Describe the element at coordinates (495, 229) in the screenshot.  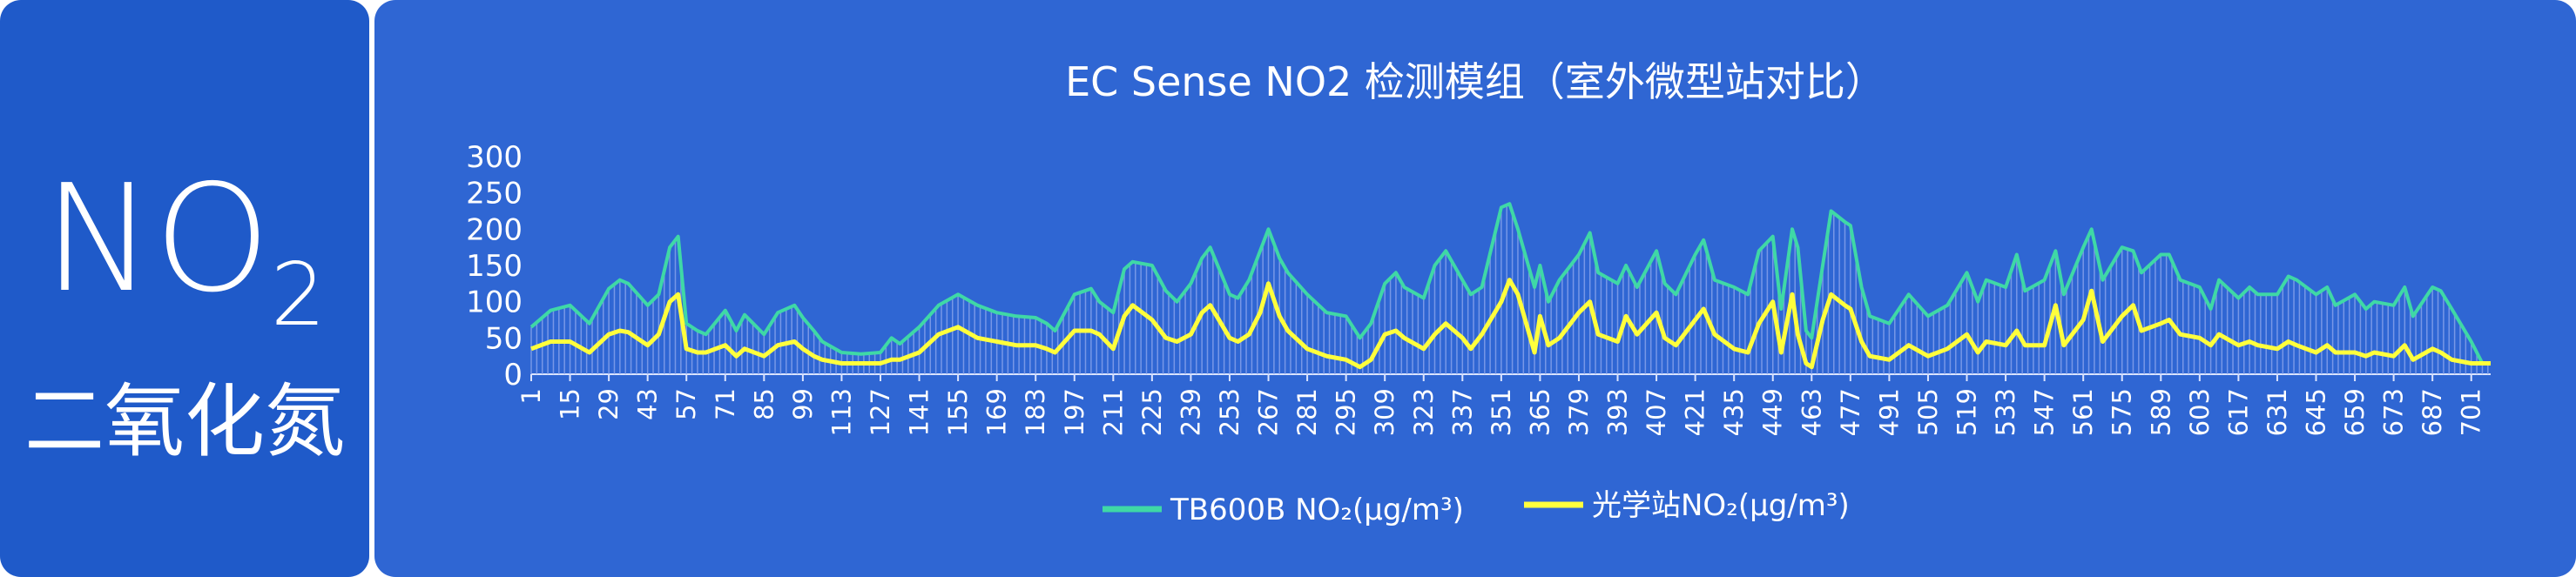
I see `y-tick-label: 200` at that location.